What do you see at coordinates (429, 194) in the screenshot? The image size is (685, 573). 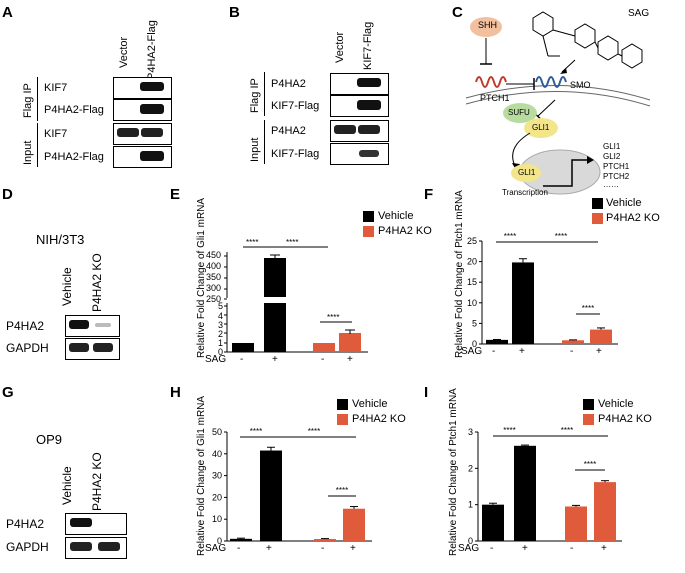 I see `panel-label-f: F` at bounding box center [429, 194].